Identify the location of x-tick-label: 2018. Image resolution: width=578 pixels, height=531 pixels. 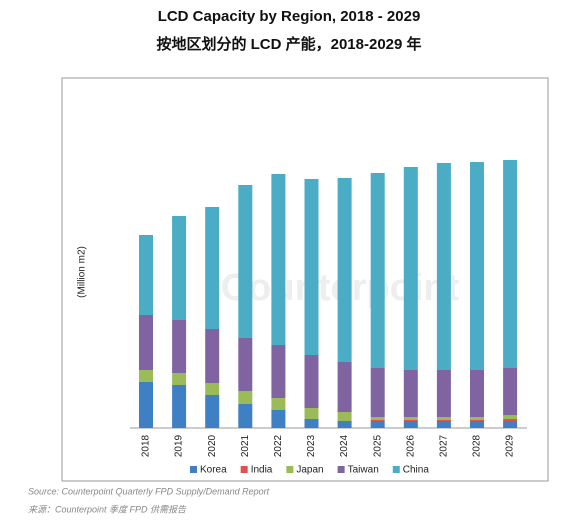
(146, 445).